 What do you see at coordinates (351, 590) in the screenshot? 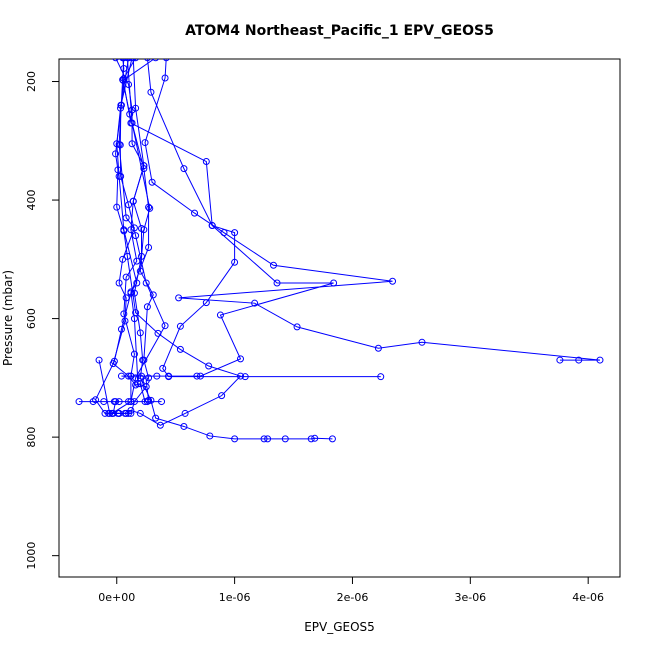
I see `x-axis: 0e+00 1e-06 2e-06 3e-06 4e-06` at bounding box center [351, 590].